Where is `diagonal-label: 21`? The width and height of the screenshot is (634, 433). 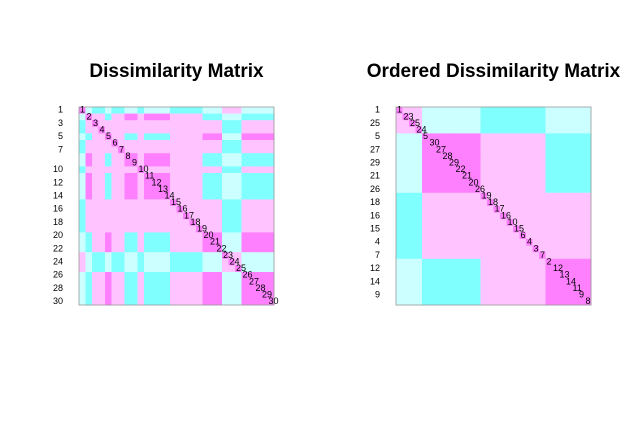 diagonal-label: 21 is located at coordinates (215, 242).